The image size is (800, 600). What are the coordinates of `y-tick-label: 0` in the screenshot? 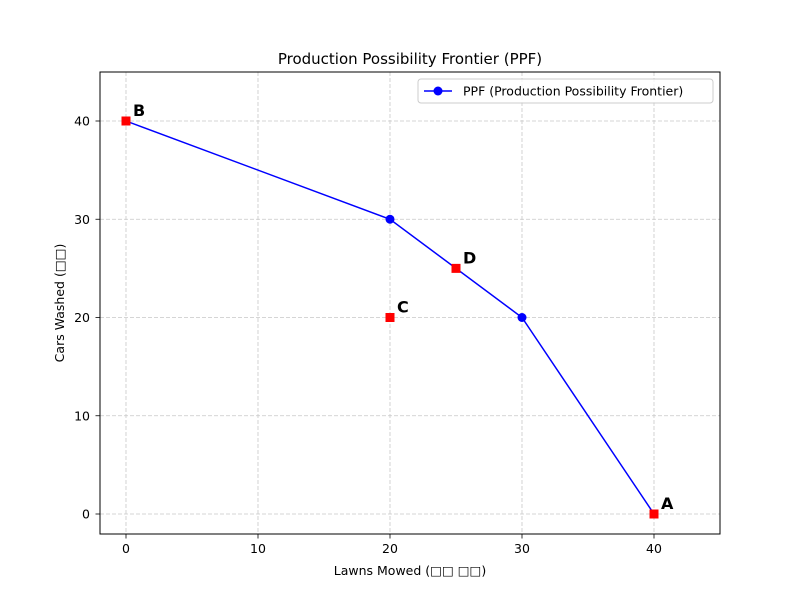 It's located at (86, 514).